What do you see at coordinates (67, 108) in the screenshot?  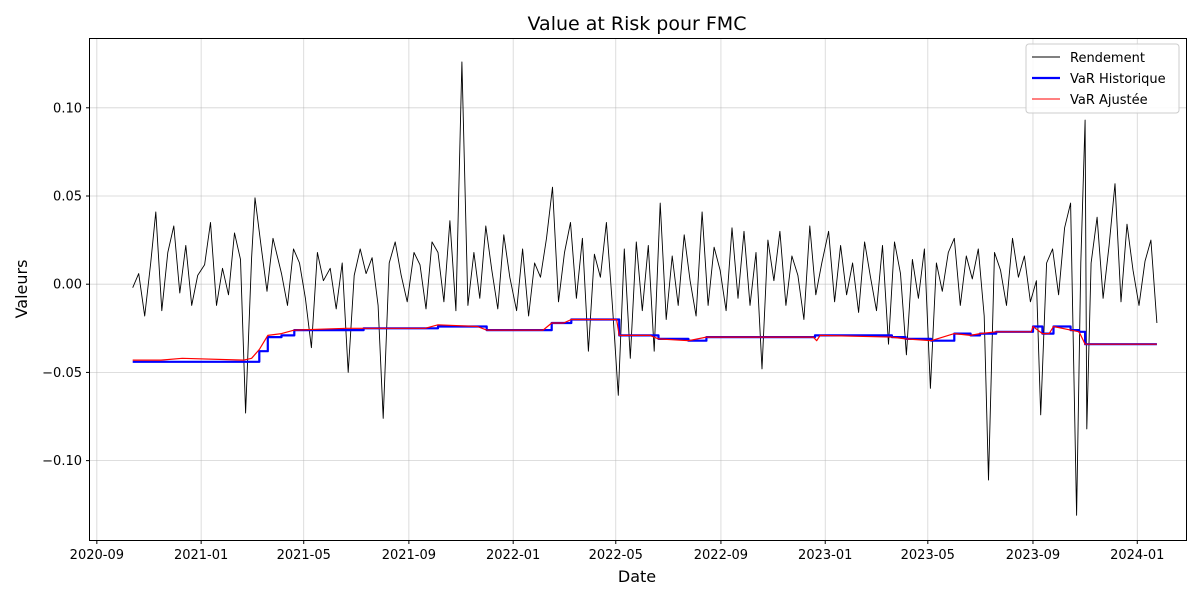 I see `y-tick-label: 0.10` at bounding box center [67, 108].